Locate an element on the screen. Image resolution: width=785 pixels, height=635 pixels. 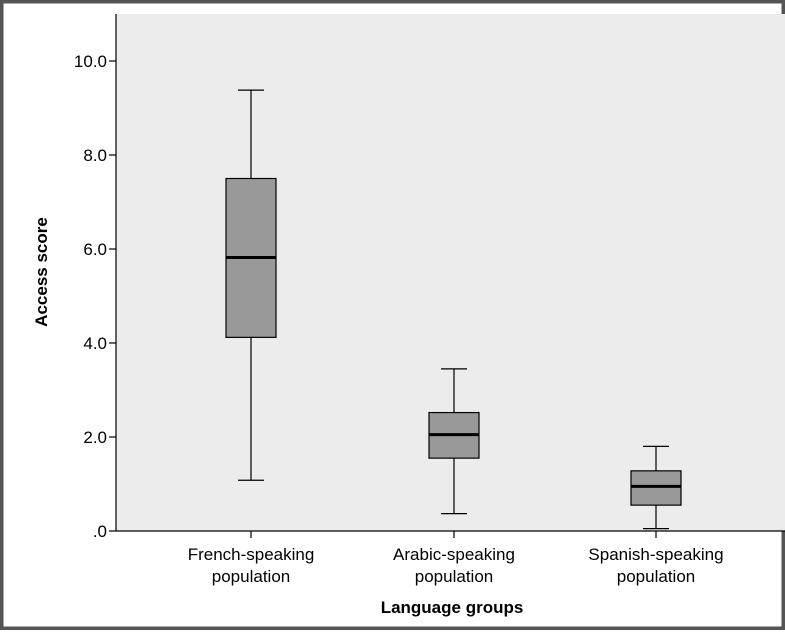
x-category-label-line1: Spanish-speaking is located at coordinates (655, 554).